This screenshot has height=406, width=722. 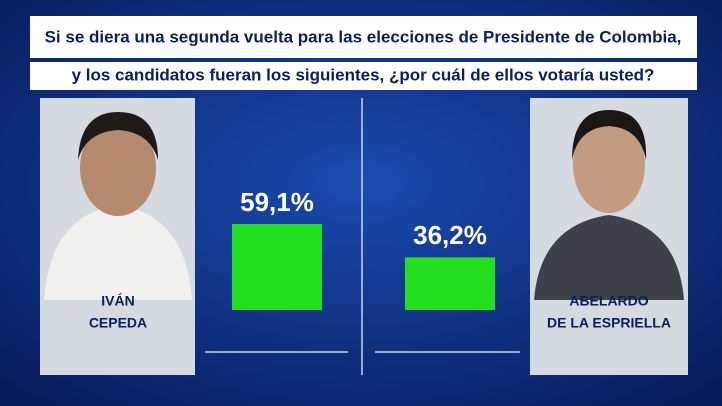 I want to click on value-label: 59,1%, so click(x=277, y=202).